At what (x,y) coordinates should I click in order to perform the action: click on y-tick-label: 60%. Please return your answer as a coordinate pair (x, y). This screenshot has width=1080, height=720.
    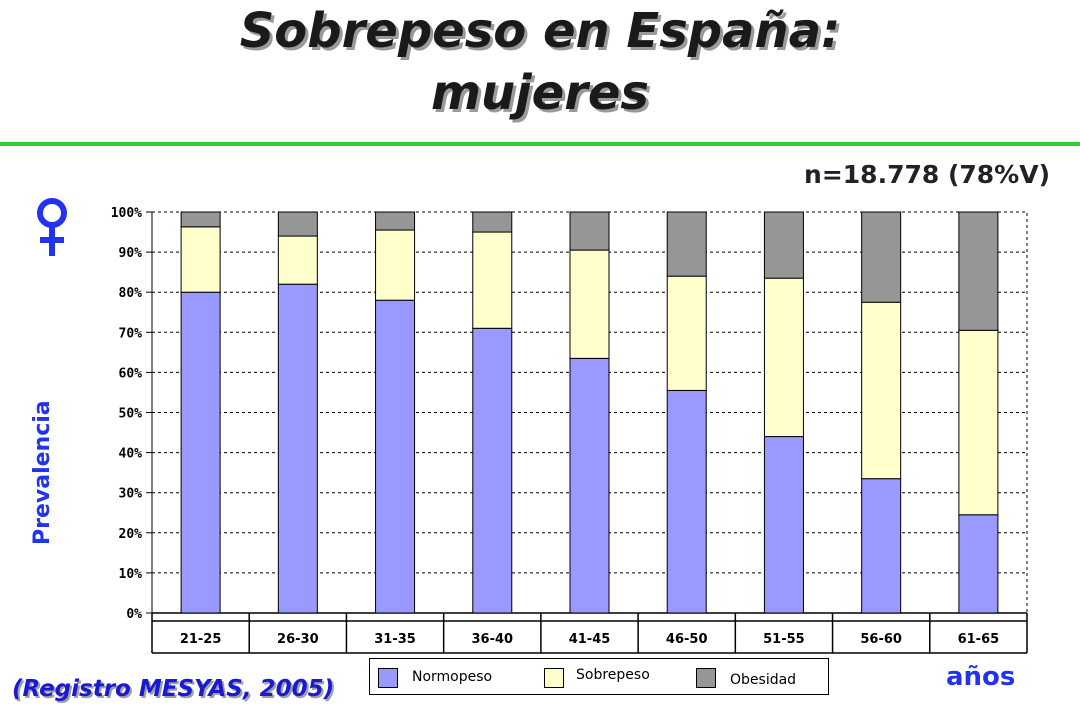
    Looking at the image, I should click on (131, 373).